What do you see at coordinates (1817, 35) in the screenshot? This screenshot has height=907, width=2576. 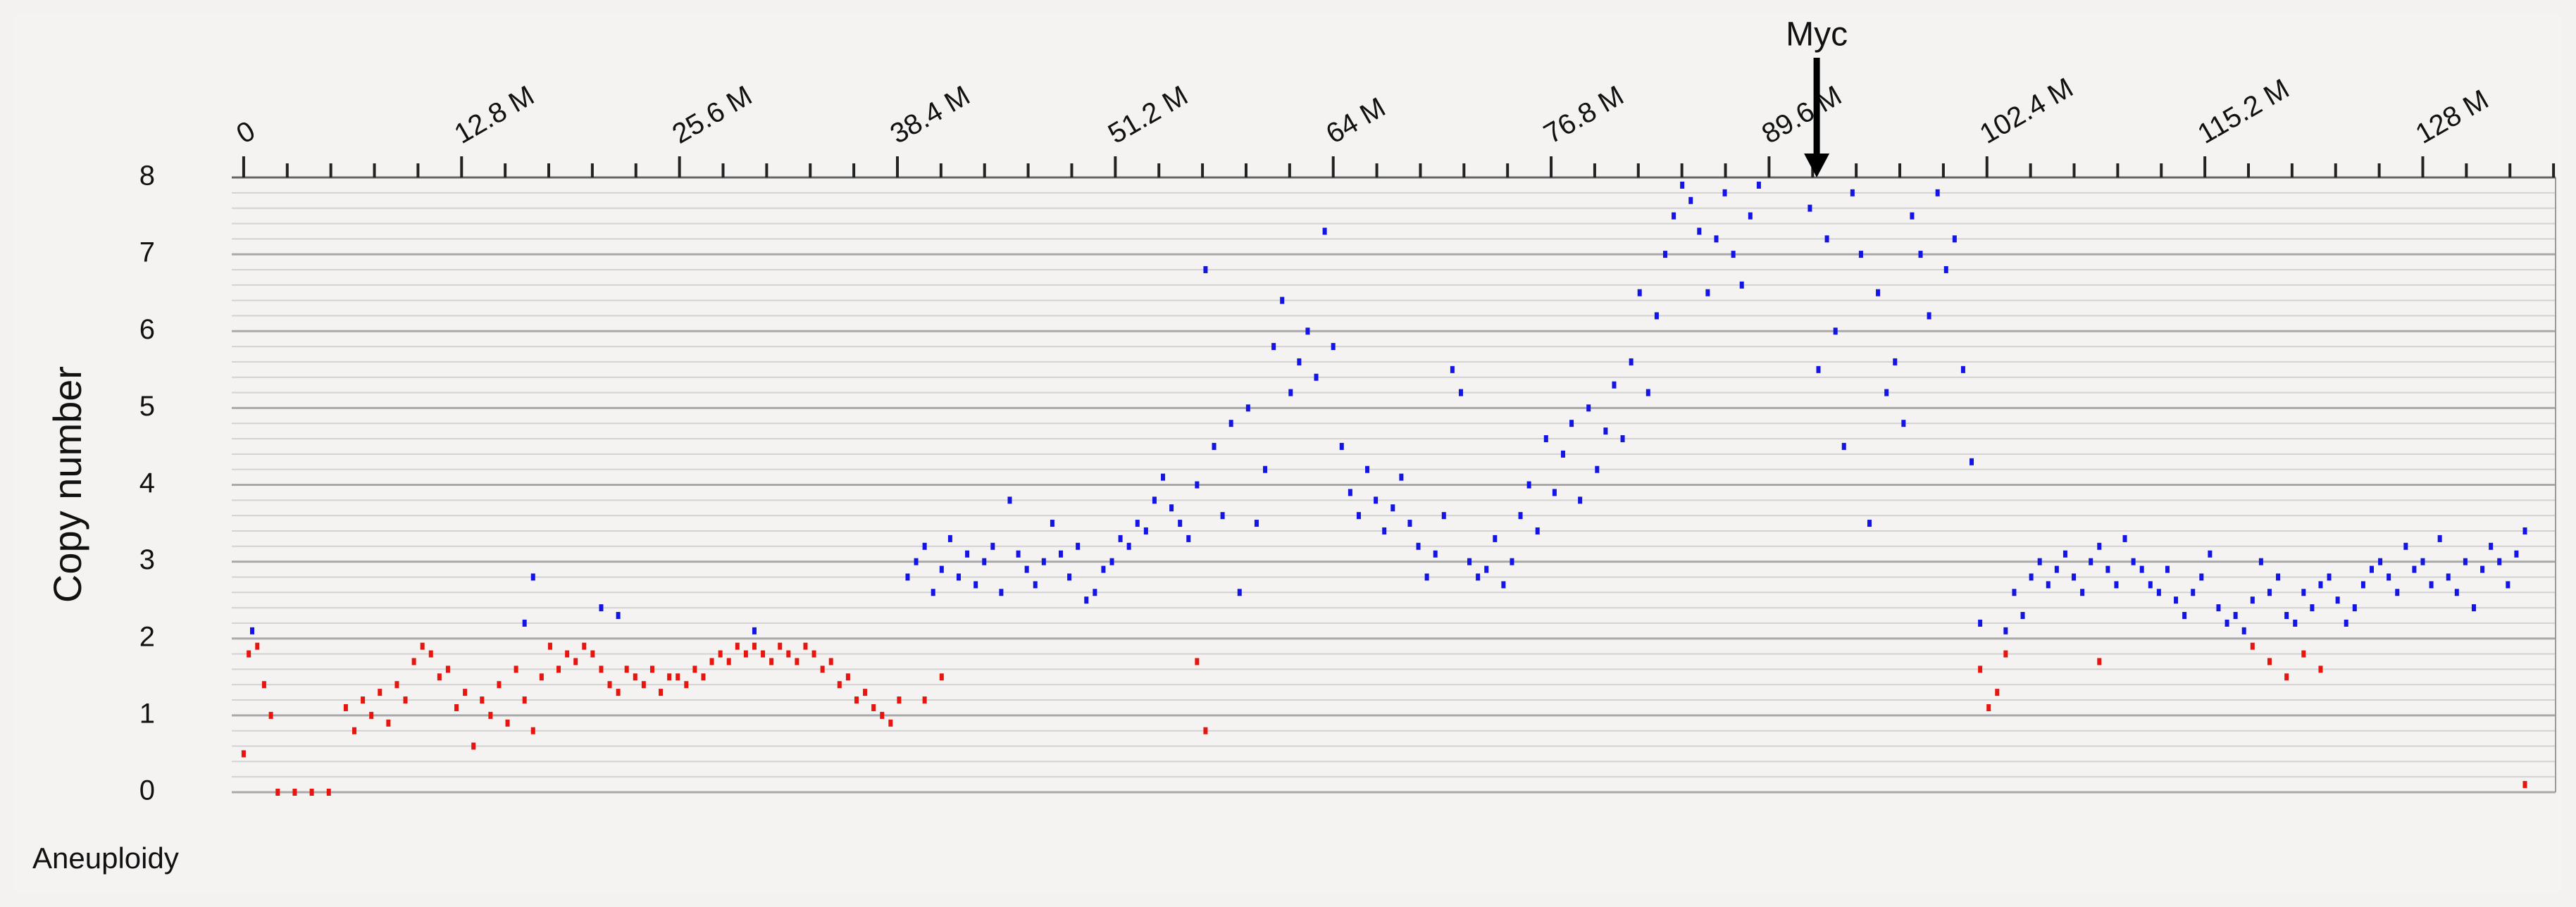 I see `annotation-label: Myc` at bounding box center [1817, 35].